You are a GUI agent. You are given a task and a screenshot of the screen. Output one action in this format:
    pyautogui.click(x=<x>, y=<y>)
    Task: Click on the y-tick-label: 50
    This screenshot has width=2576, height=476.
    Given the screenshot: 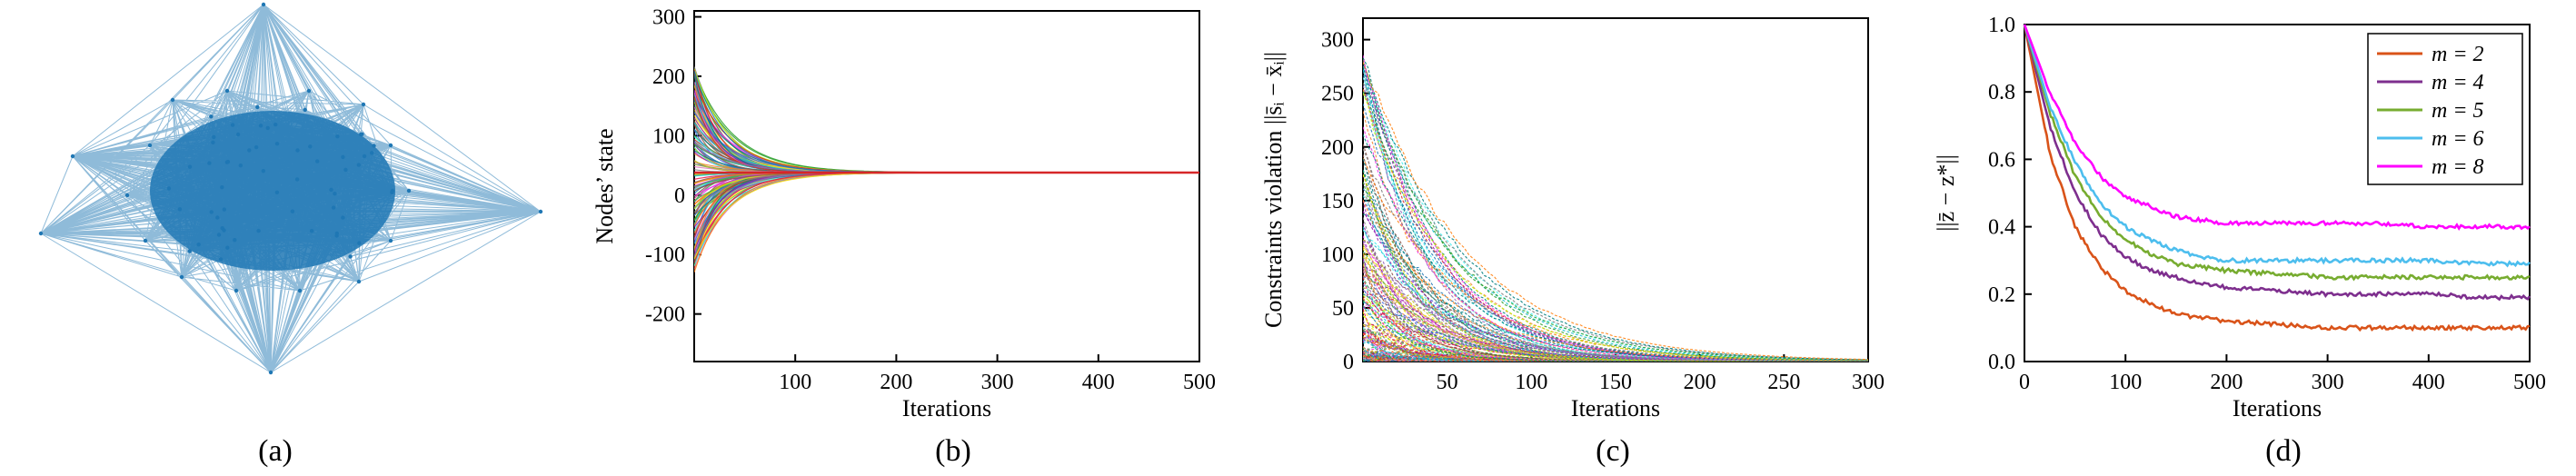 What is the action you would take?
    pyautogui.click(x=1343, y=309)
    